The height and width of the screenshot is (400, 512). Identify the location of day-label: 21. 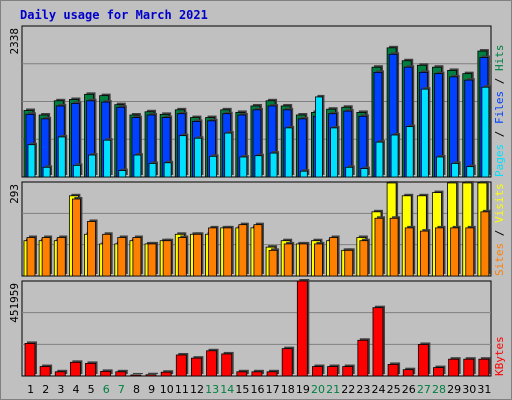
(333, 389).